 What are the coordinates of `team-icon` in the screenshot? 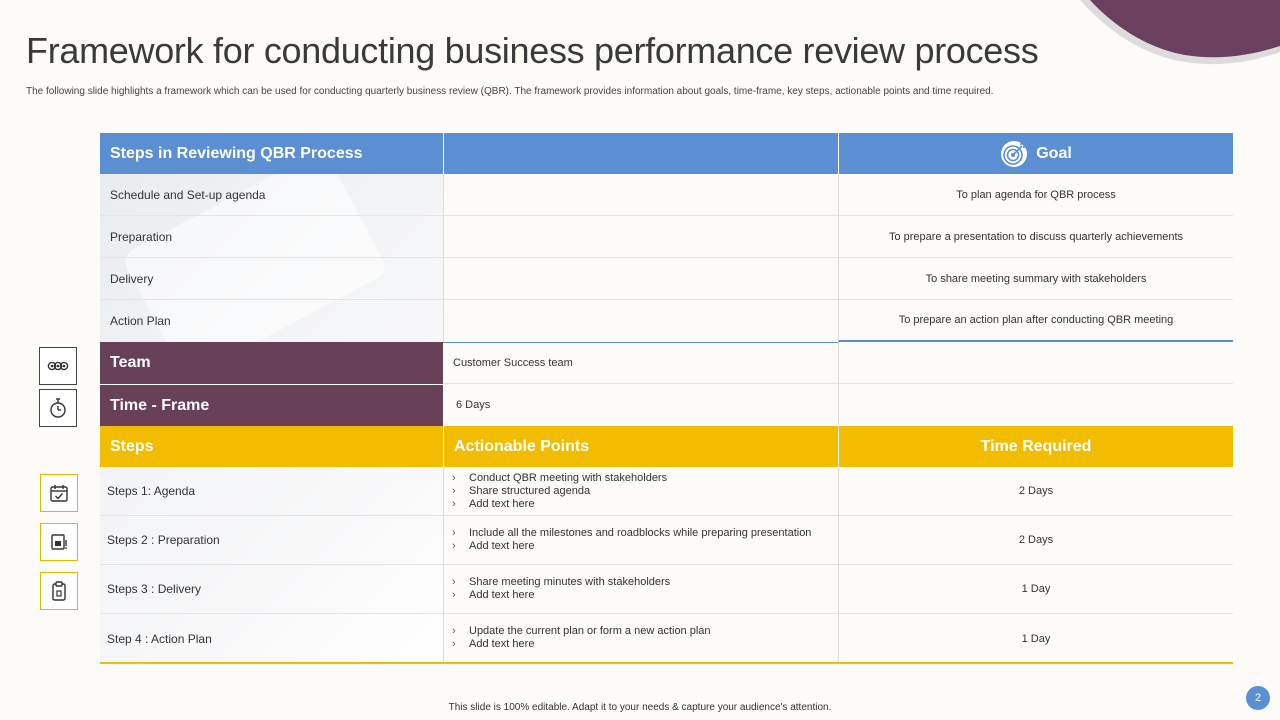 It's located at (58, 366).